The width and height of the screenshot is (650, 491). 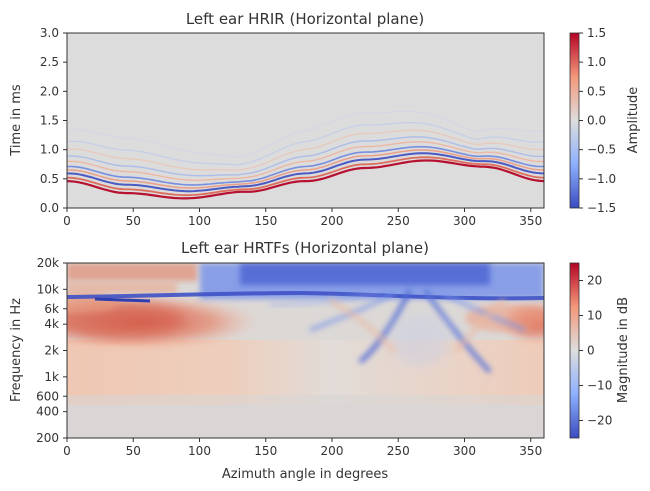 What do you see at coordinates (51, 309) in the screenshot?
I see `y-tick-label: 6k` at bounding box center [51, 309].